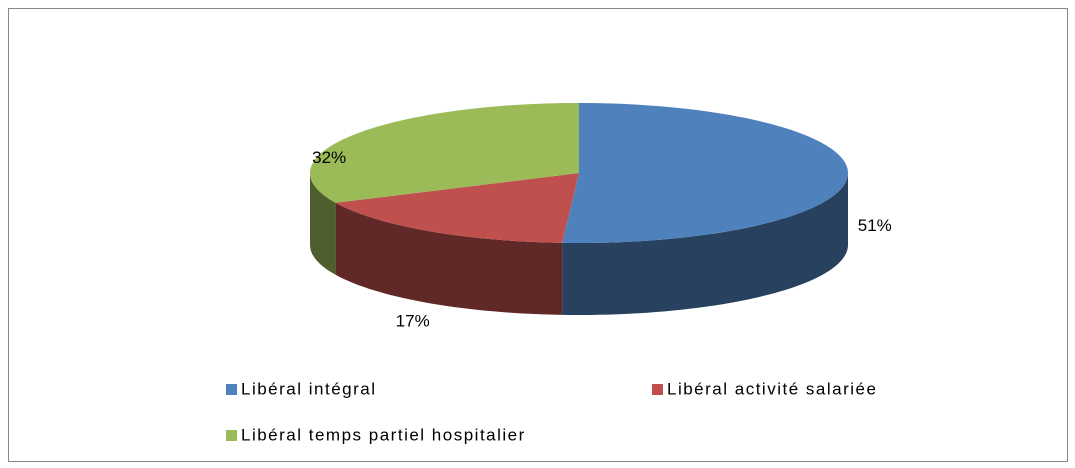 The image size is (1075, 468). I want to click on legend-label: Libéral intégral, so click(309, 388).